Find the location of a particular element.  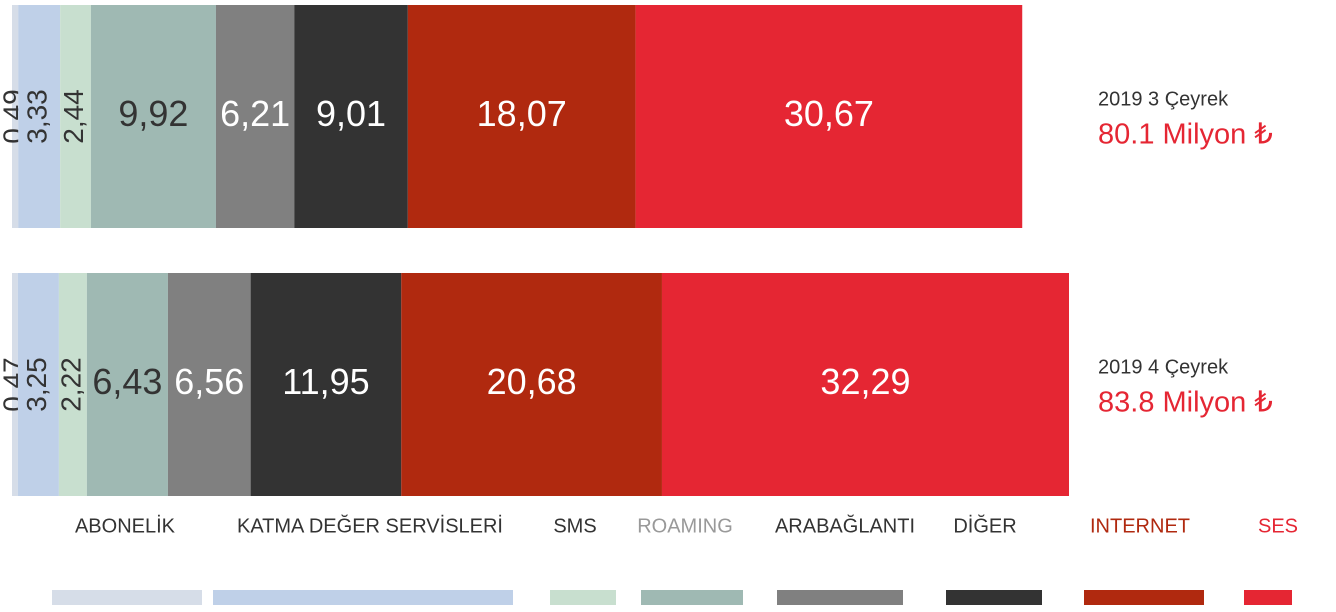

legend-label: ABONELİK is located at coordinates (125, 525).